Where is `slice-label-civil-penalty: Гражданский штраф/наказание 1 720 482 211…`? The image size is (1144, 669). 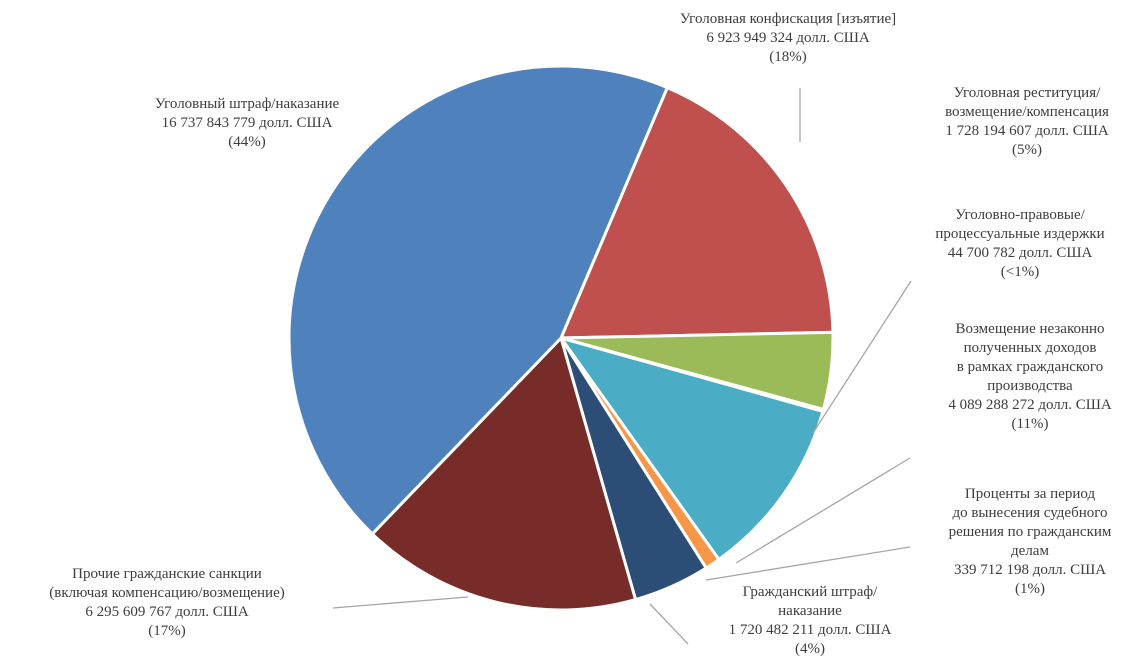
slice-label-civil-penalty: Гражданский штраф/наказание 1 720 482 211… is located at coordinates (810, 620).